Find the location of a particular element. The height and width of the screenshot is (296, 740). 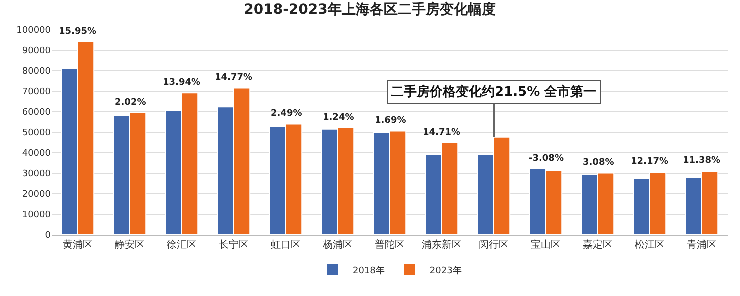

y-tick-label: 10000 is located at coordinates (37, 215).